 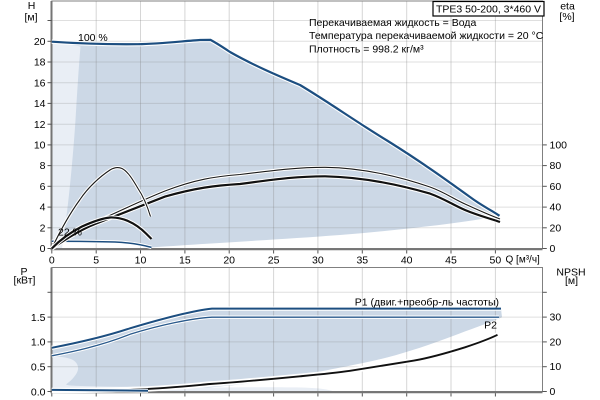 I want to click on svg-text: P2, so click(x=490, y=325).